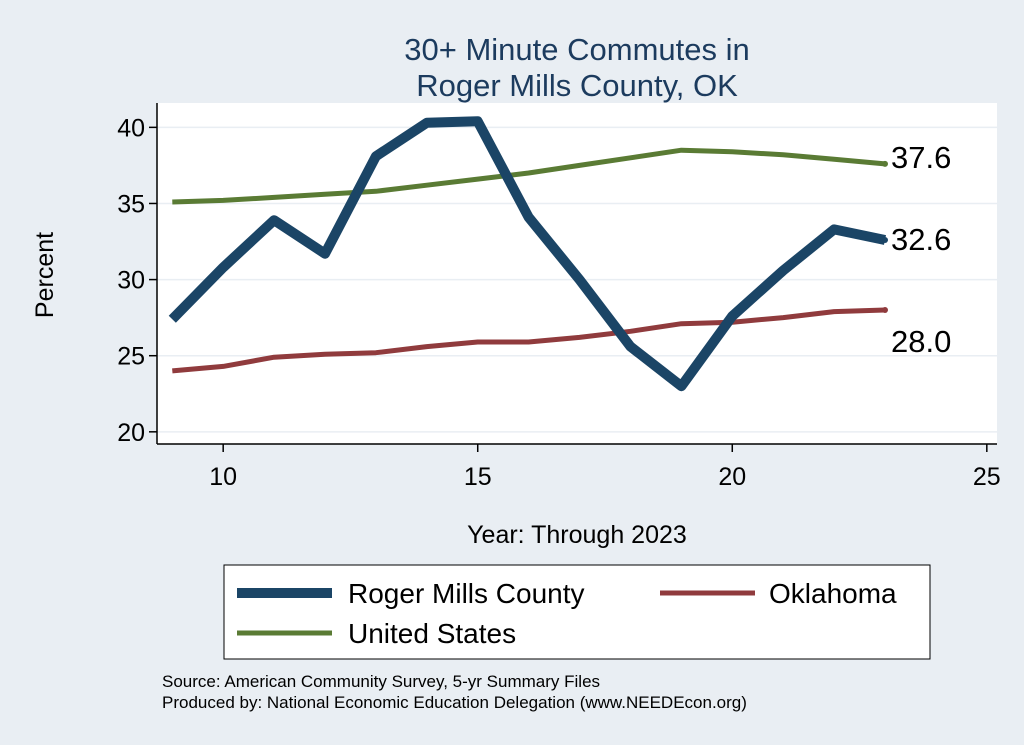 This screenshot has height=745, width=1024. What do you see at coordinates (131, 433) in the screenshot?
I see `y-tick-label-20: 20` at bounding box center [131, 433].